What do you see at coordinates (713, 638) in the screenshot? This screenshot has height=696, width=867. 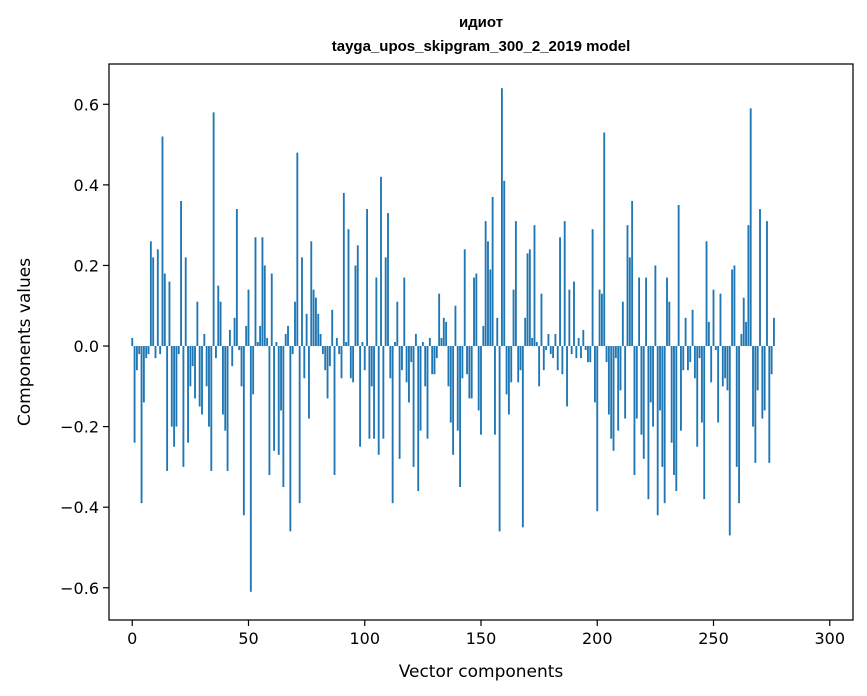 I see `x-tick-label: 250` at bounding box center [713, 638].